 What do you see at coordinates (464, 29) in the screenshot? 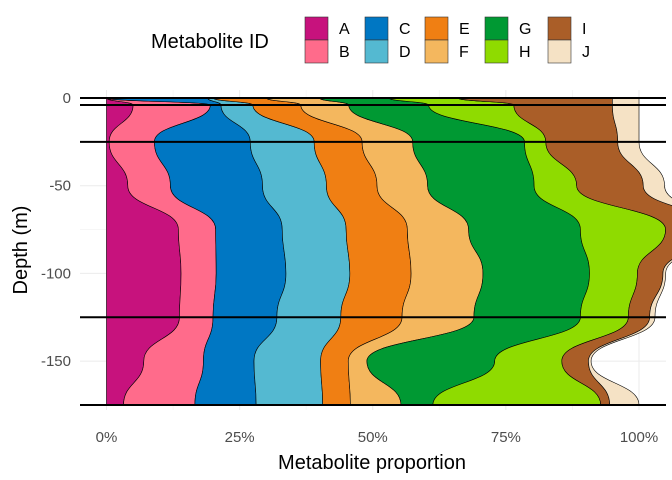
I see `legend-label-E: E` at bounding box center [464, 29].